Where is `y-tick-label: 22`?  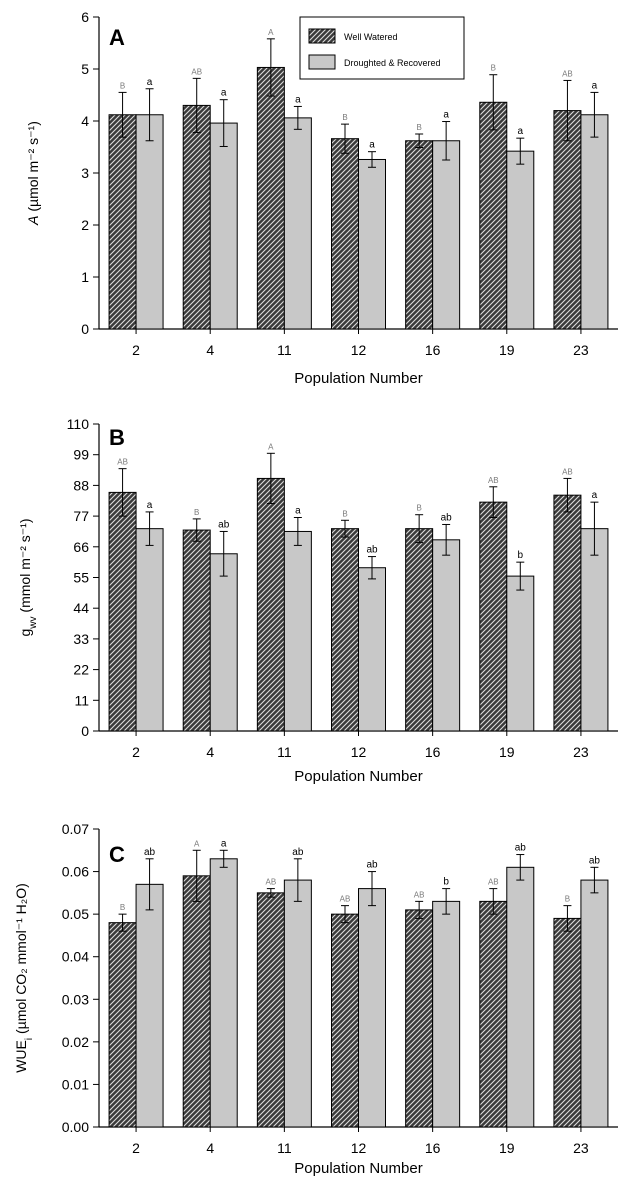 y-tick-label: 22 is located at coordinates (81, 670).